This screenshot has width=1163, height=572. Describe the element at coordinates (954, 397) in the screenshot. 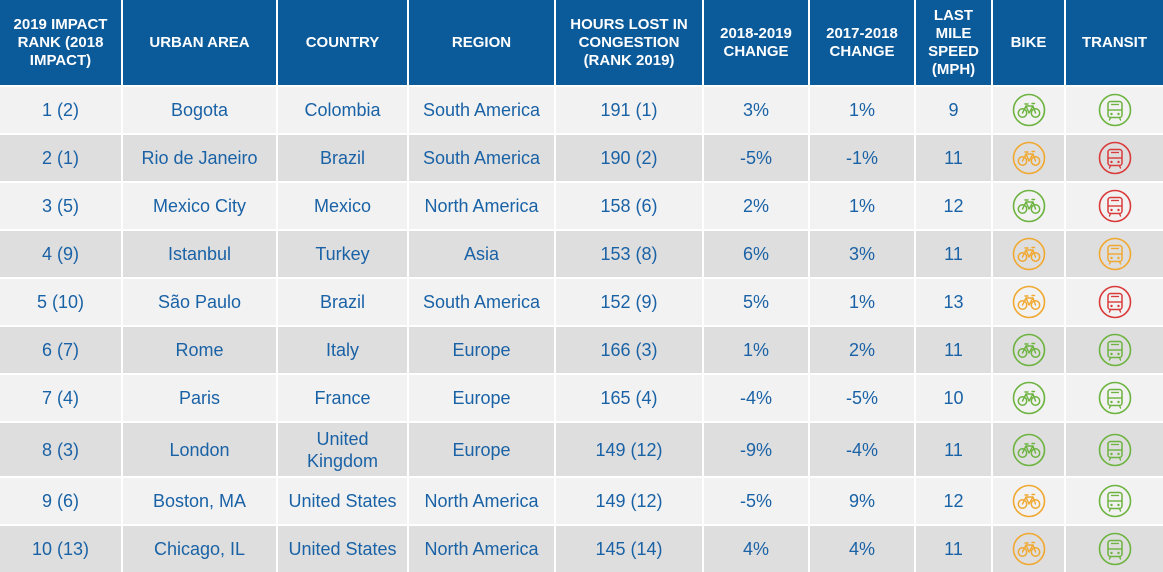

I see `last-mile-speed-cell: 10` at that location.